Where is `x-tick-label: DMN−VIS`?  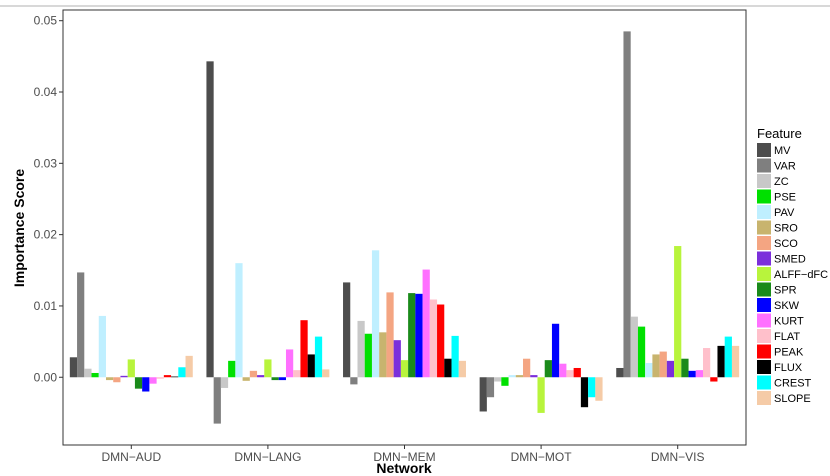 x-tick-label: DMN−VIS is located at coordinates (678, 457).